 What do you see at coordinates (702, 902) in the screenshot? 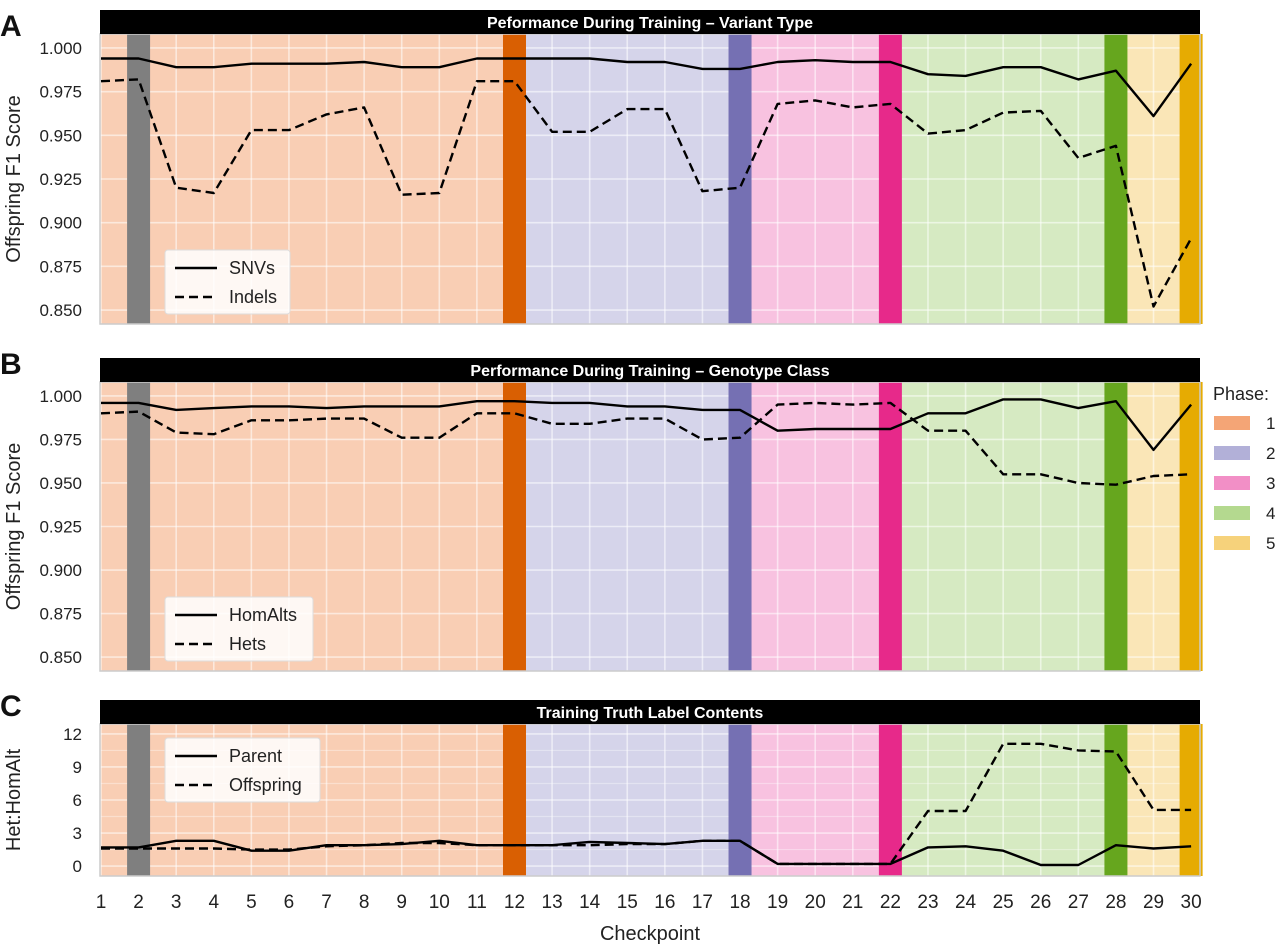
I see `x-tick-label: 17` at bounding box center [702, 902].